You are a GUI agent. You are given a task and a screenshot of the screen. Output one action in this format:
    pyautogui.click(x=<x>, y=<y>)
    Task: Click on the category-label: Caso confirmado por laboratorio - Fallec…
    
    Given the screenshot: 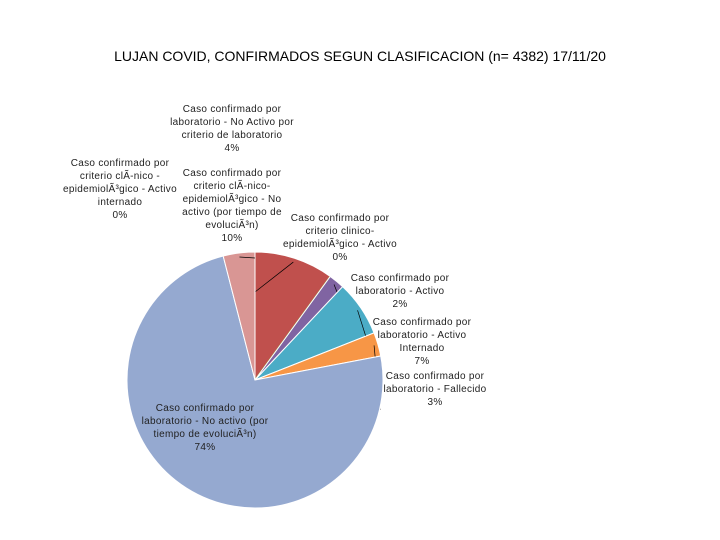 What is the action you would take?
    pyautogui.click(x=435, y=383)
    